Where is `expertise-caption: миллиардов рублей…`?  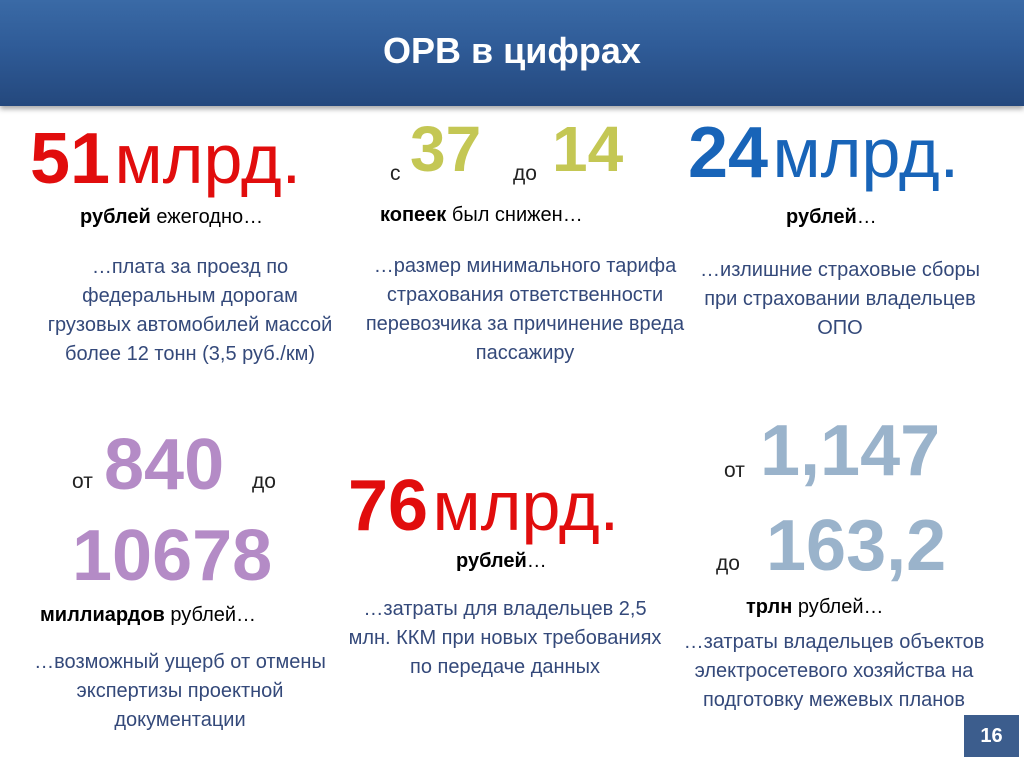
expertise-caption: миллиардов рублей… is located at coordinates (148, 615).